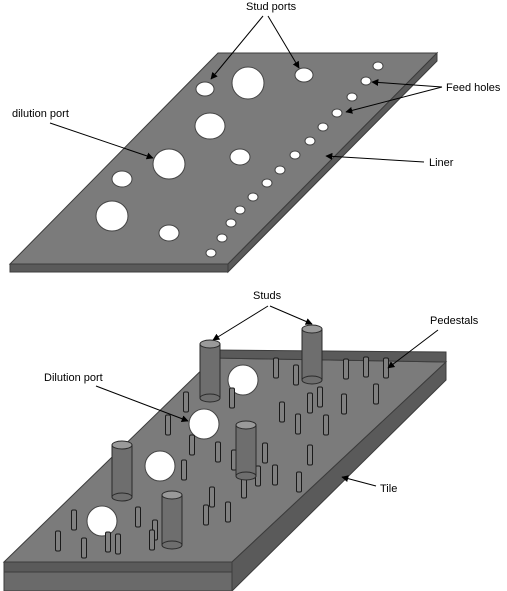 This screenshot has width=507, height=591. Describe the element at coordinates (271, 7) in the screenshot. I see `label-stud-ports: Stud ports` at that location.